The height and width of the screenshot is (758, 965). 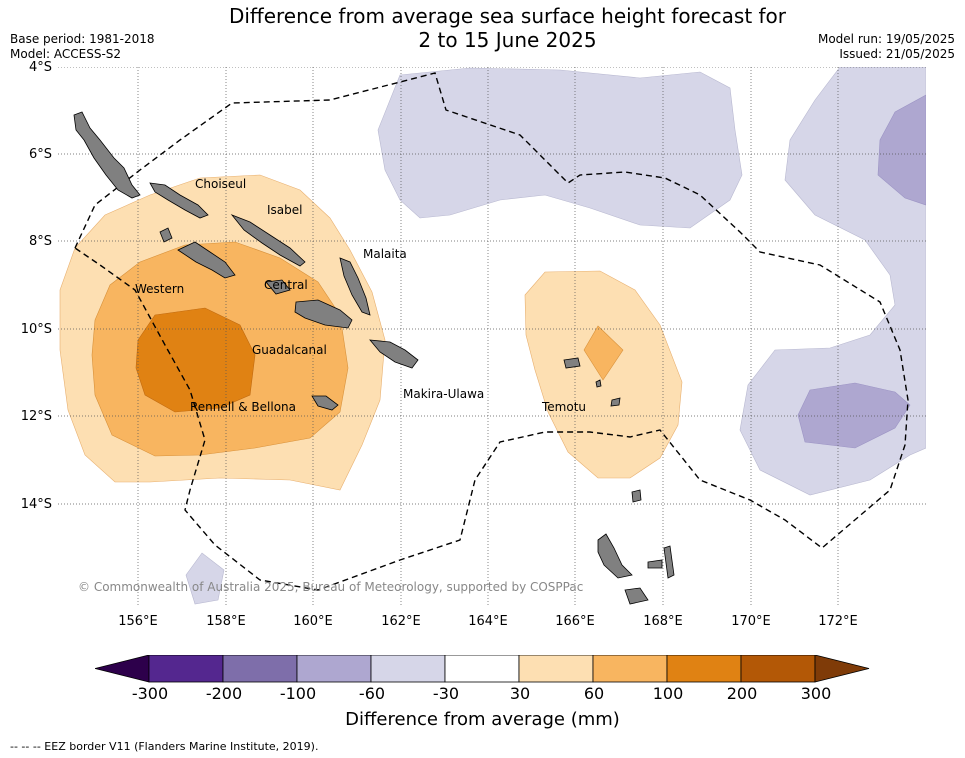 I want to click on island-vanikoro, so click(x=615, y=402).